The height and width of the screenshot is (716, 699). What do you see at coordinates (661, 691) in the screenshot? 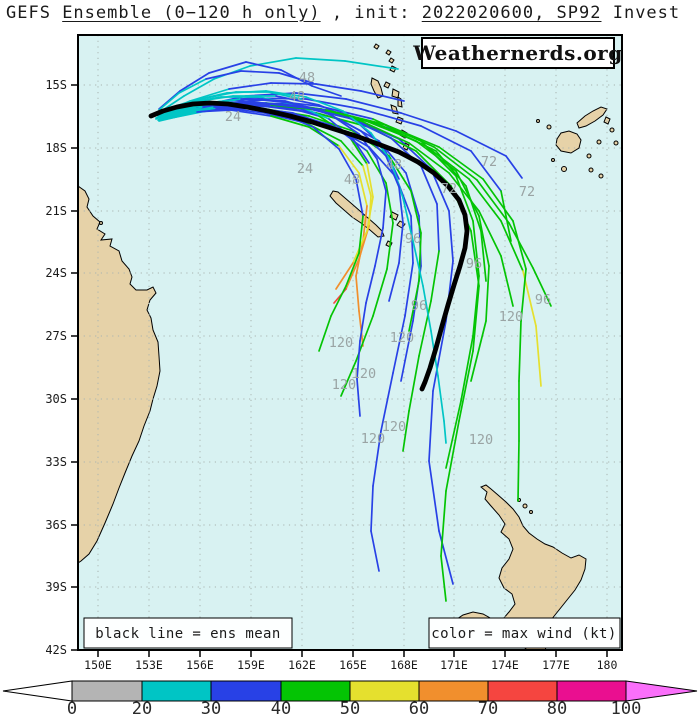
I see `colorbar-right-arrow` at bounding box center [661, 691].